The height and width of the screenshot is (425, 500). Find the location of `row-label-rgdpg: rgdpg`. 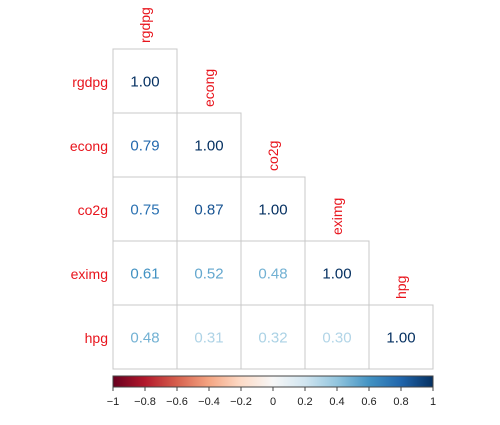

row-label-rgdpg: rgdpg is located at coordinates (90, 82).